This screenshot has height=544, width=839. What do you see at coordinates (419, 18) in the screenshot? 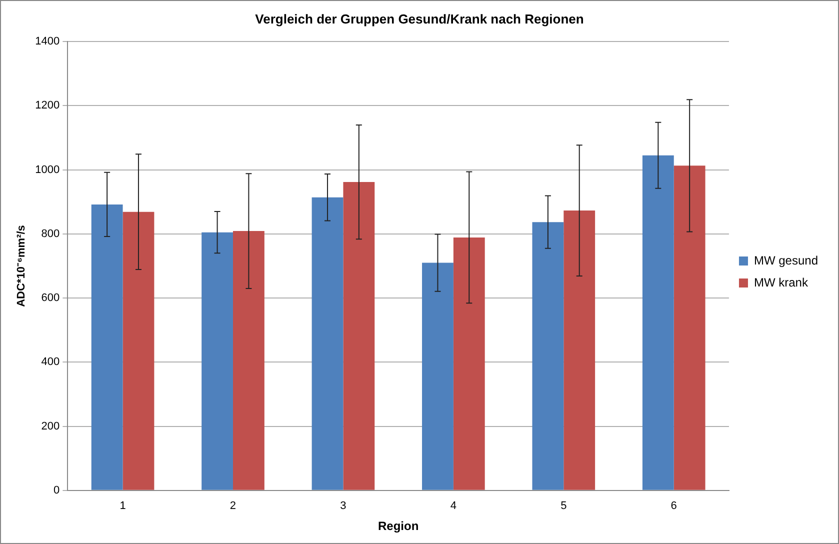
I see `chart-title: Vergleich der Gruppen Gesund/Krank nach Regionen` at bounding box center [419, 18].